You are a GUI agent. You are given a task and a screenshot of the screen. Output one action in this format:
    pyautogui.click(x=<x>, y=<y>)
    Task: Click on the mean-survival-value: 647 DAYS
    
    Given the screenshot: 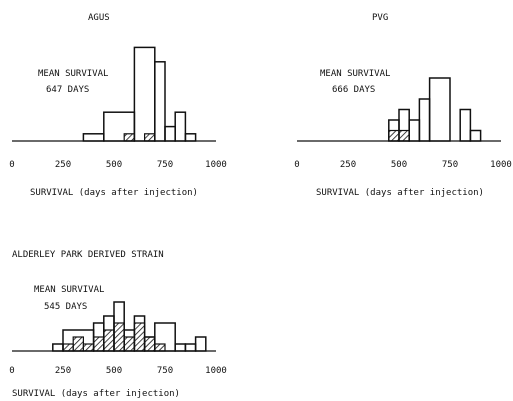 What is the action you would take?
    pyautogui.click(x=67, y=90)
    